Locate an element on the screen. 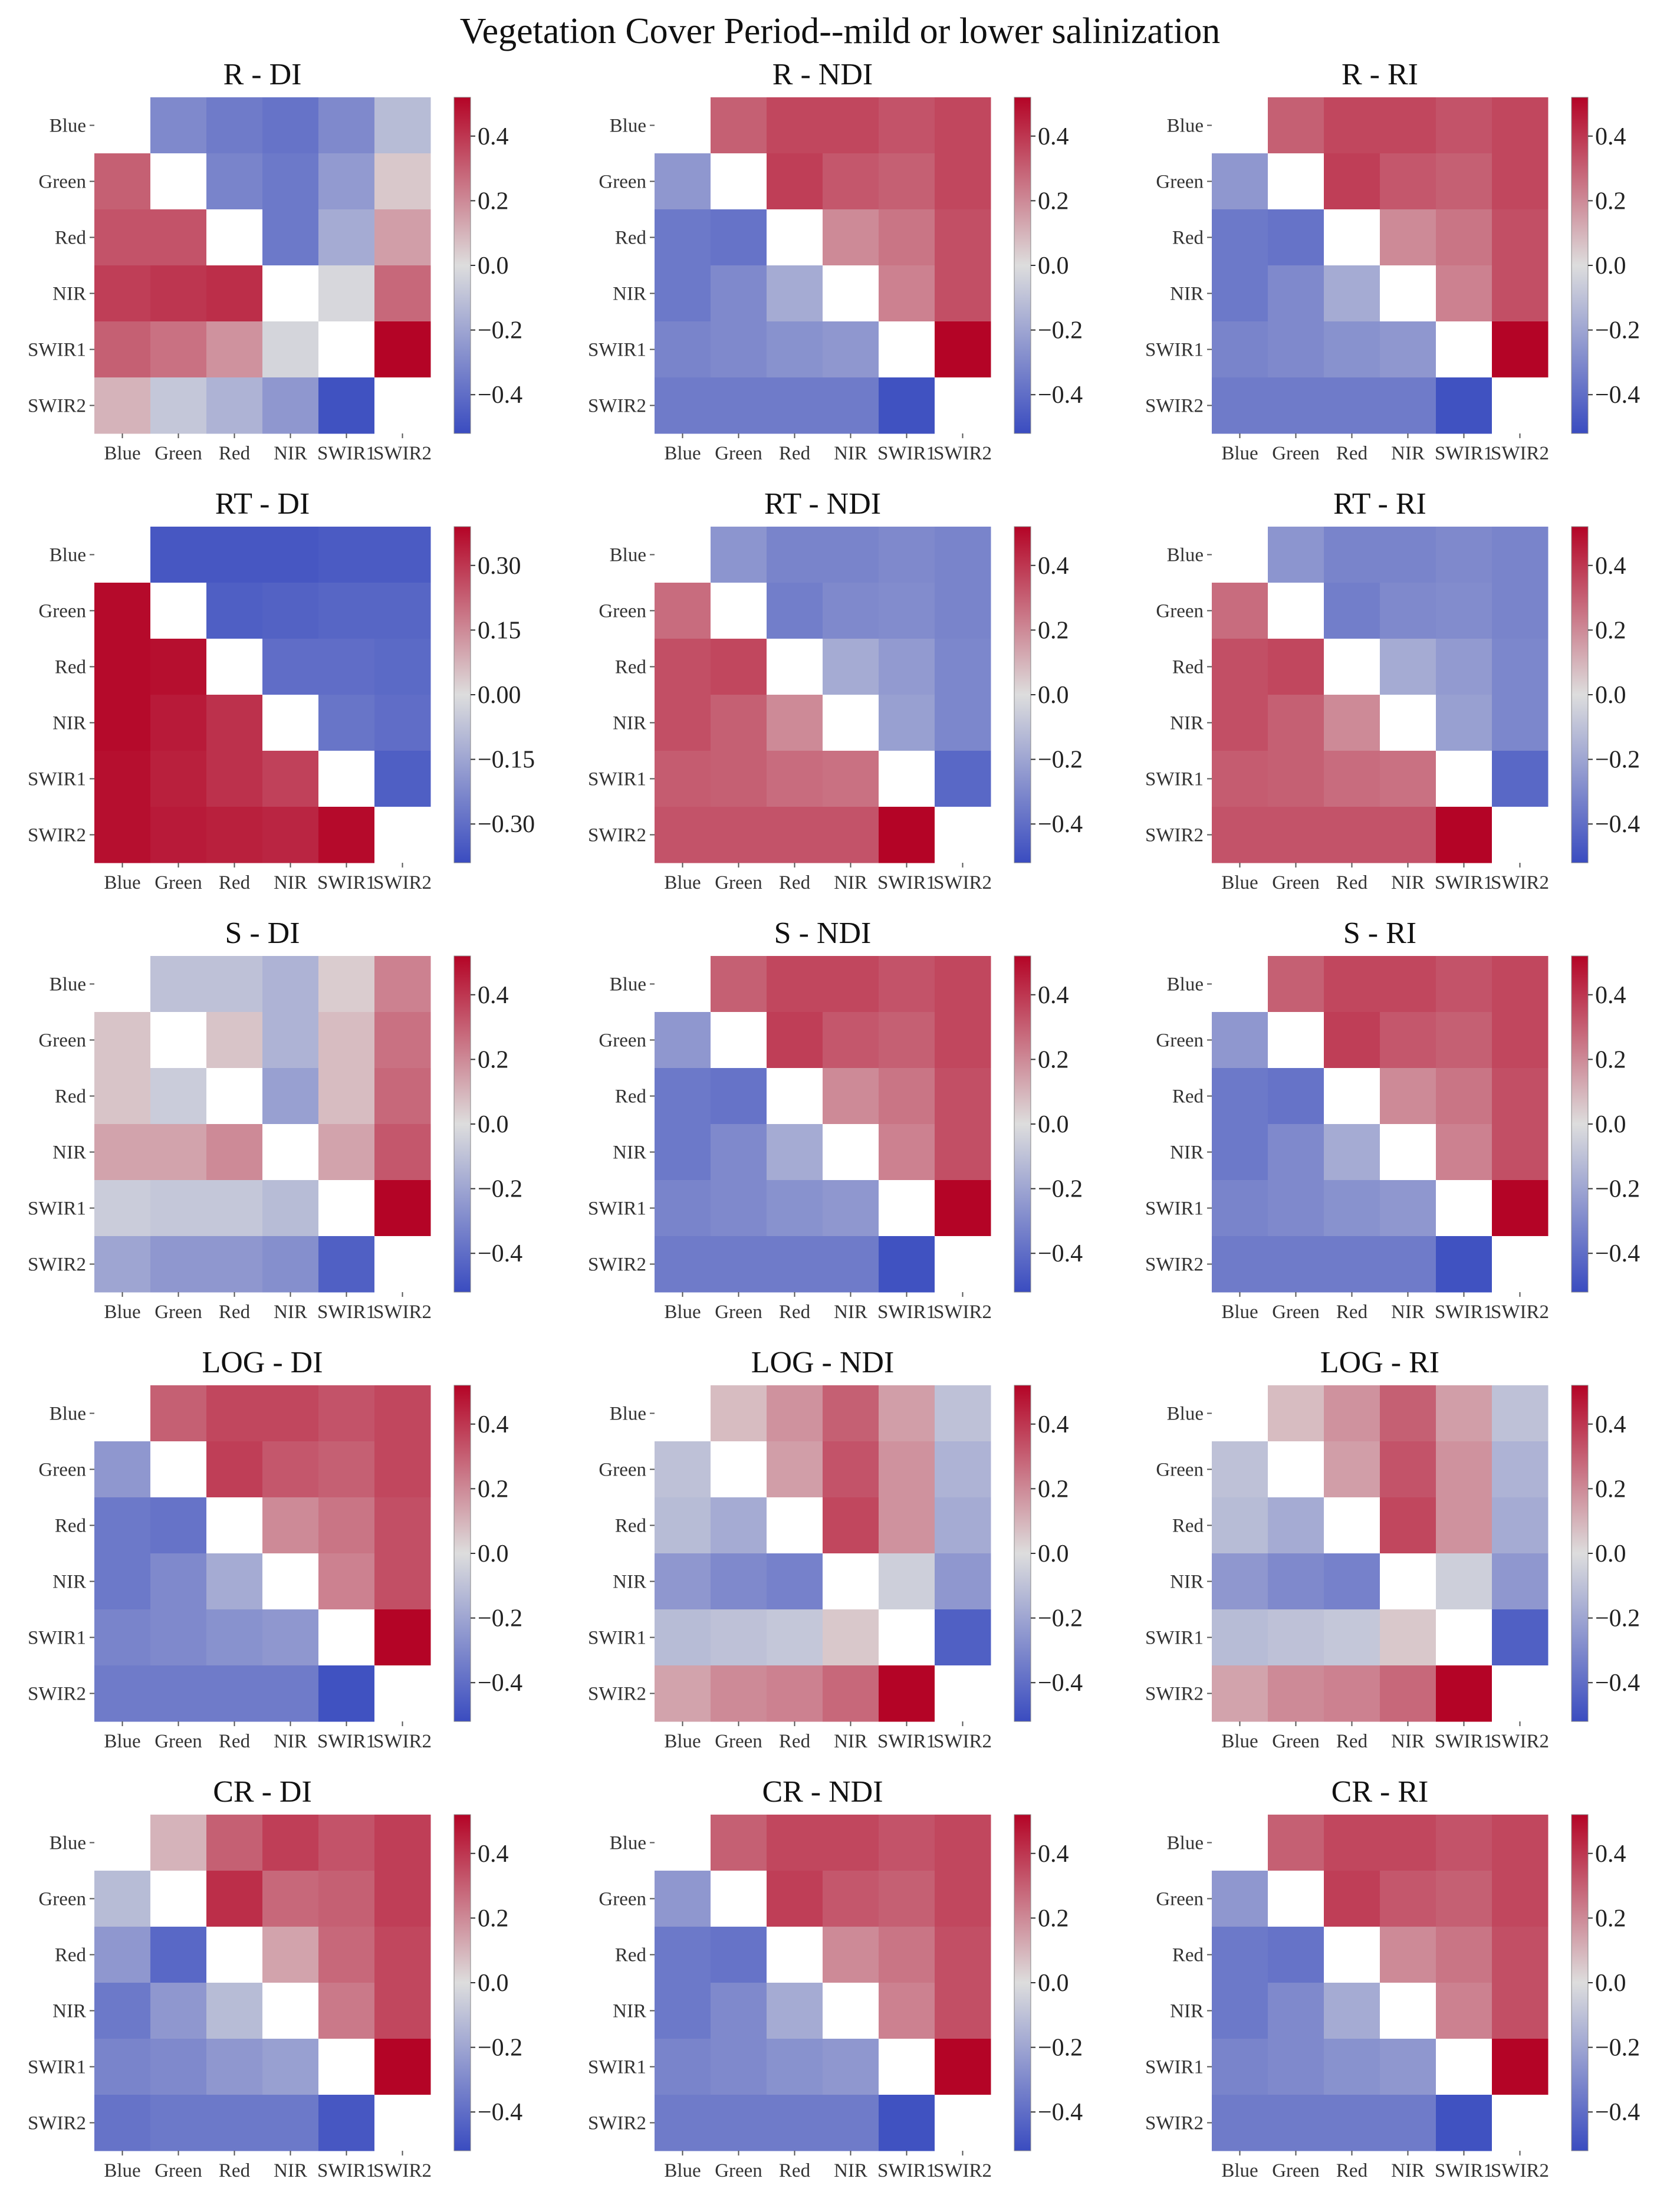 This screenshot has width=1680, height=2195. colorbar-tick-label: 0.2 is located at coordinates (1610, 201).